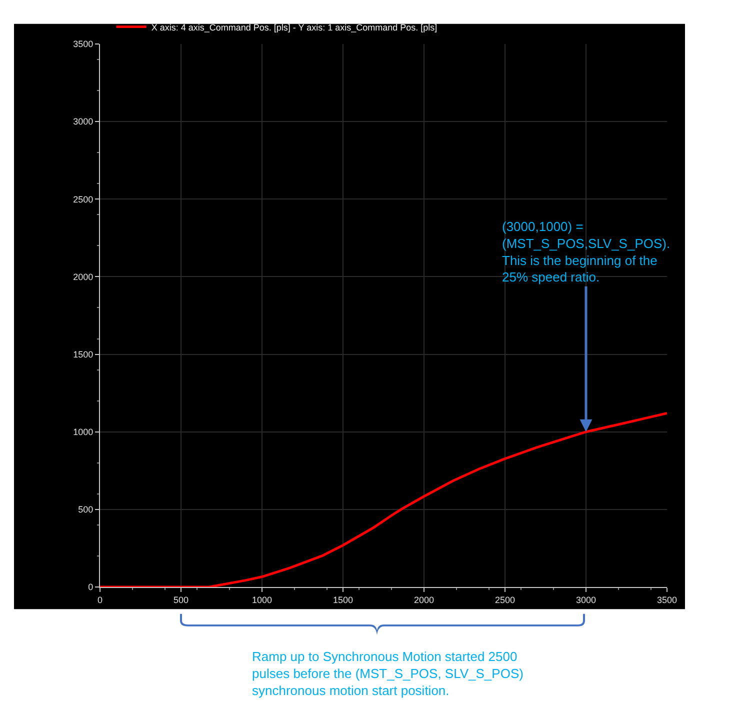  Describe the element at coordinates (586, 599) in the screenshot. I see `x-tick-label: 3000` at that location.